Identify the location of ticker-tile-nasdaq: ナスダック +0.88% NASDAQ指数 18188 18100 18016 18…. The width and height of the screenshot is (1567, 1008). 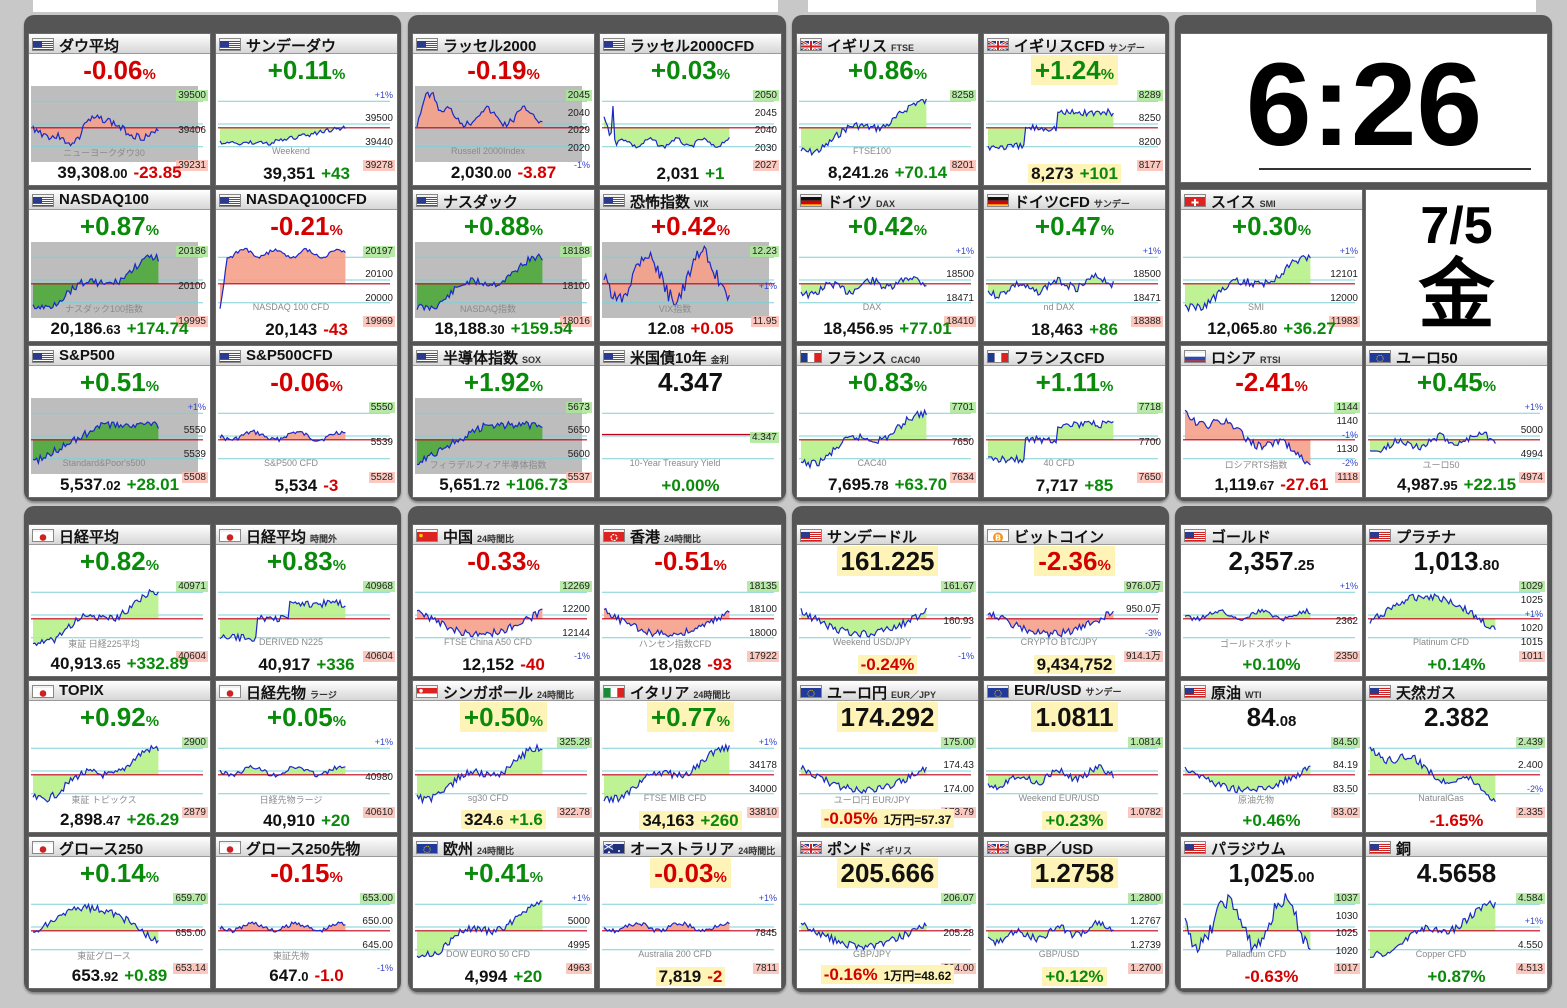
(503, 265).